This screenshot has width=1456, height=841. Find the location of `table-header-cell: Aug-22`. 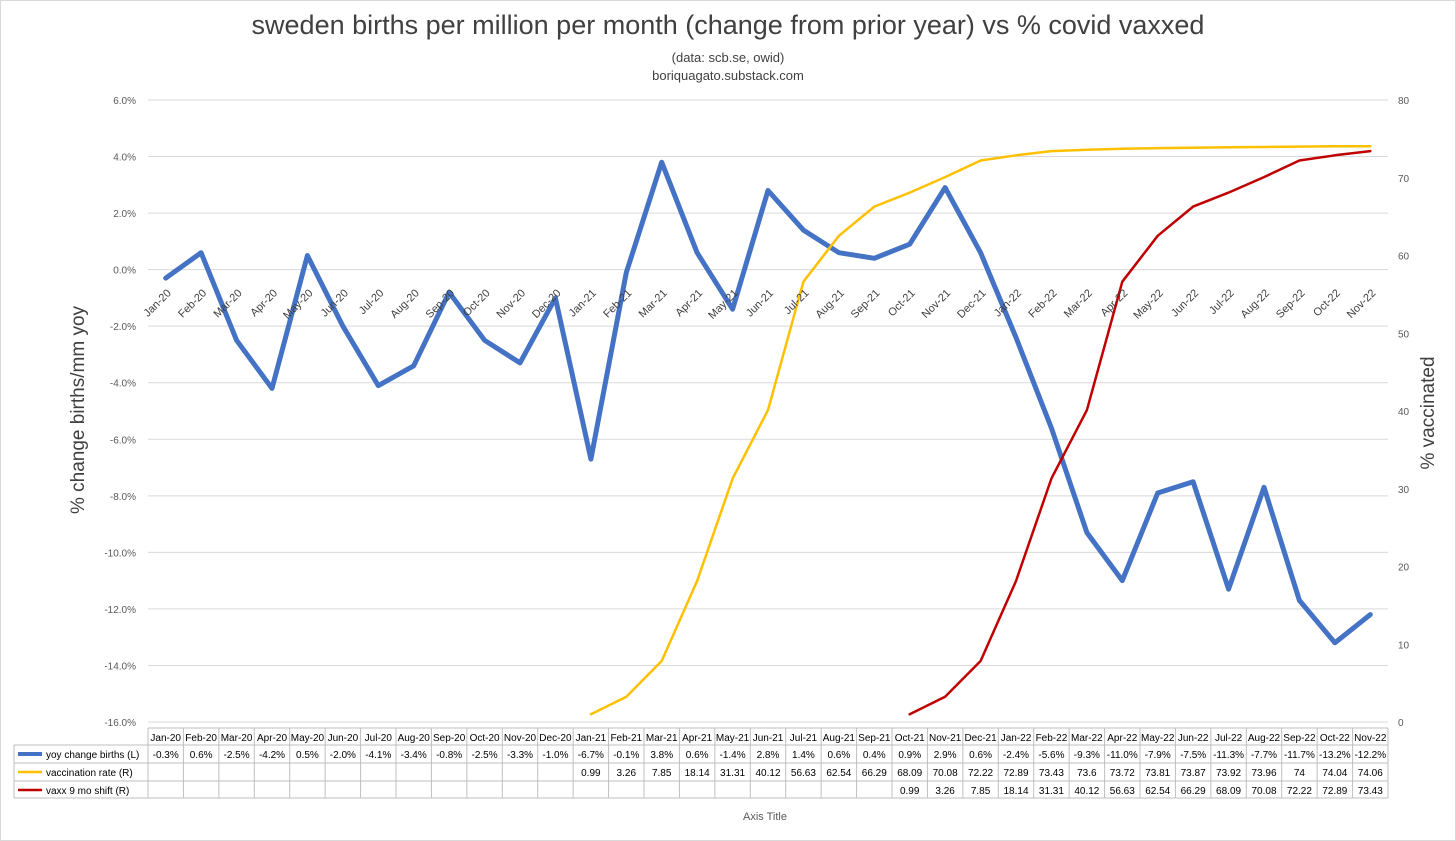

table-header-cell: Aug-22 is located at coordinates (1264, 738).